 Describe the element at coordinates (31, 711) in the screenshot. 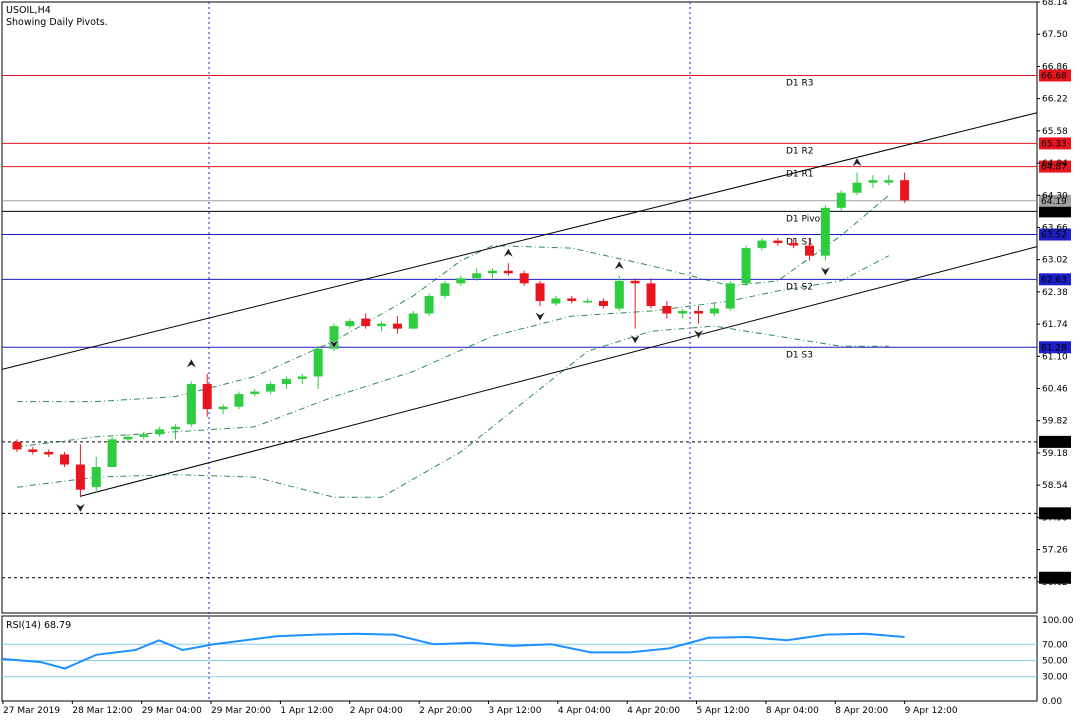

I see `time-tick-label: 27 Mar 2019` at that location.